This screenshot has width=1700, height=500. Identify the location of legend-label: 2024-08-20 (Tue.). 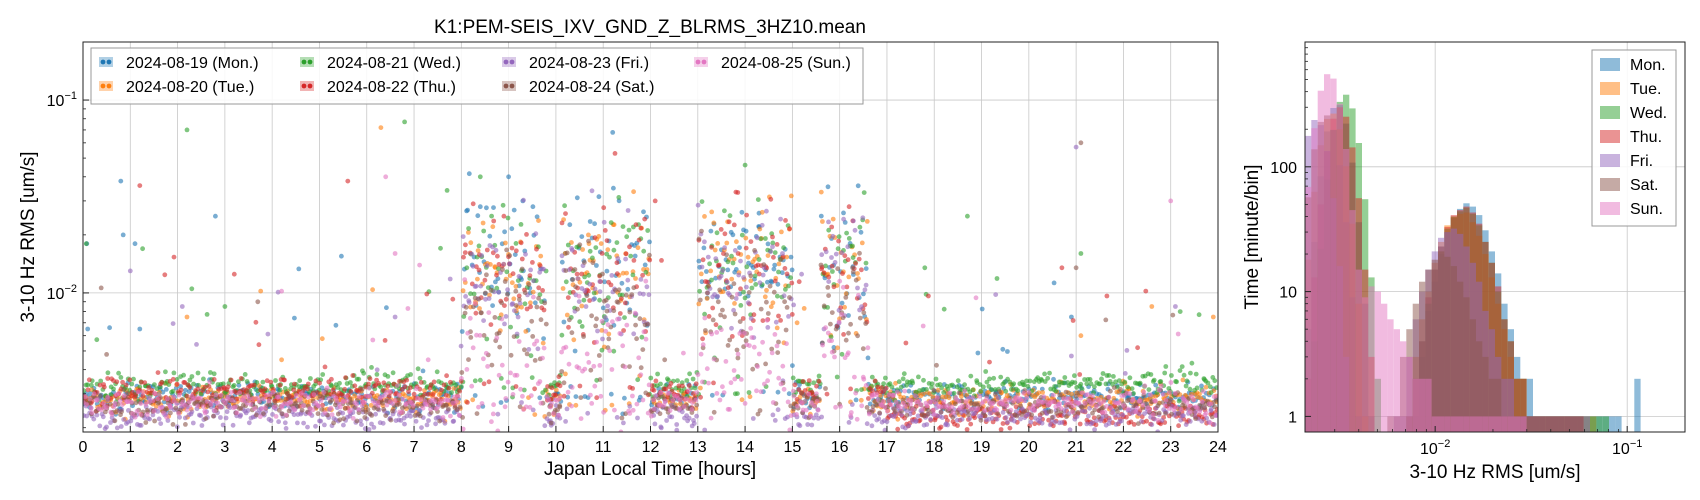
(190, 87).